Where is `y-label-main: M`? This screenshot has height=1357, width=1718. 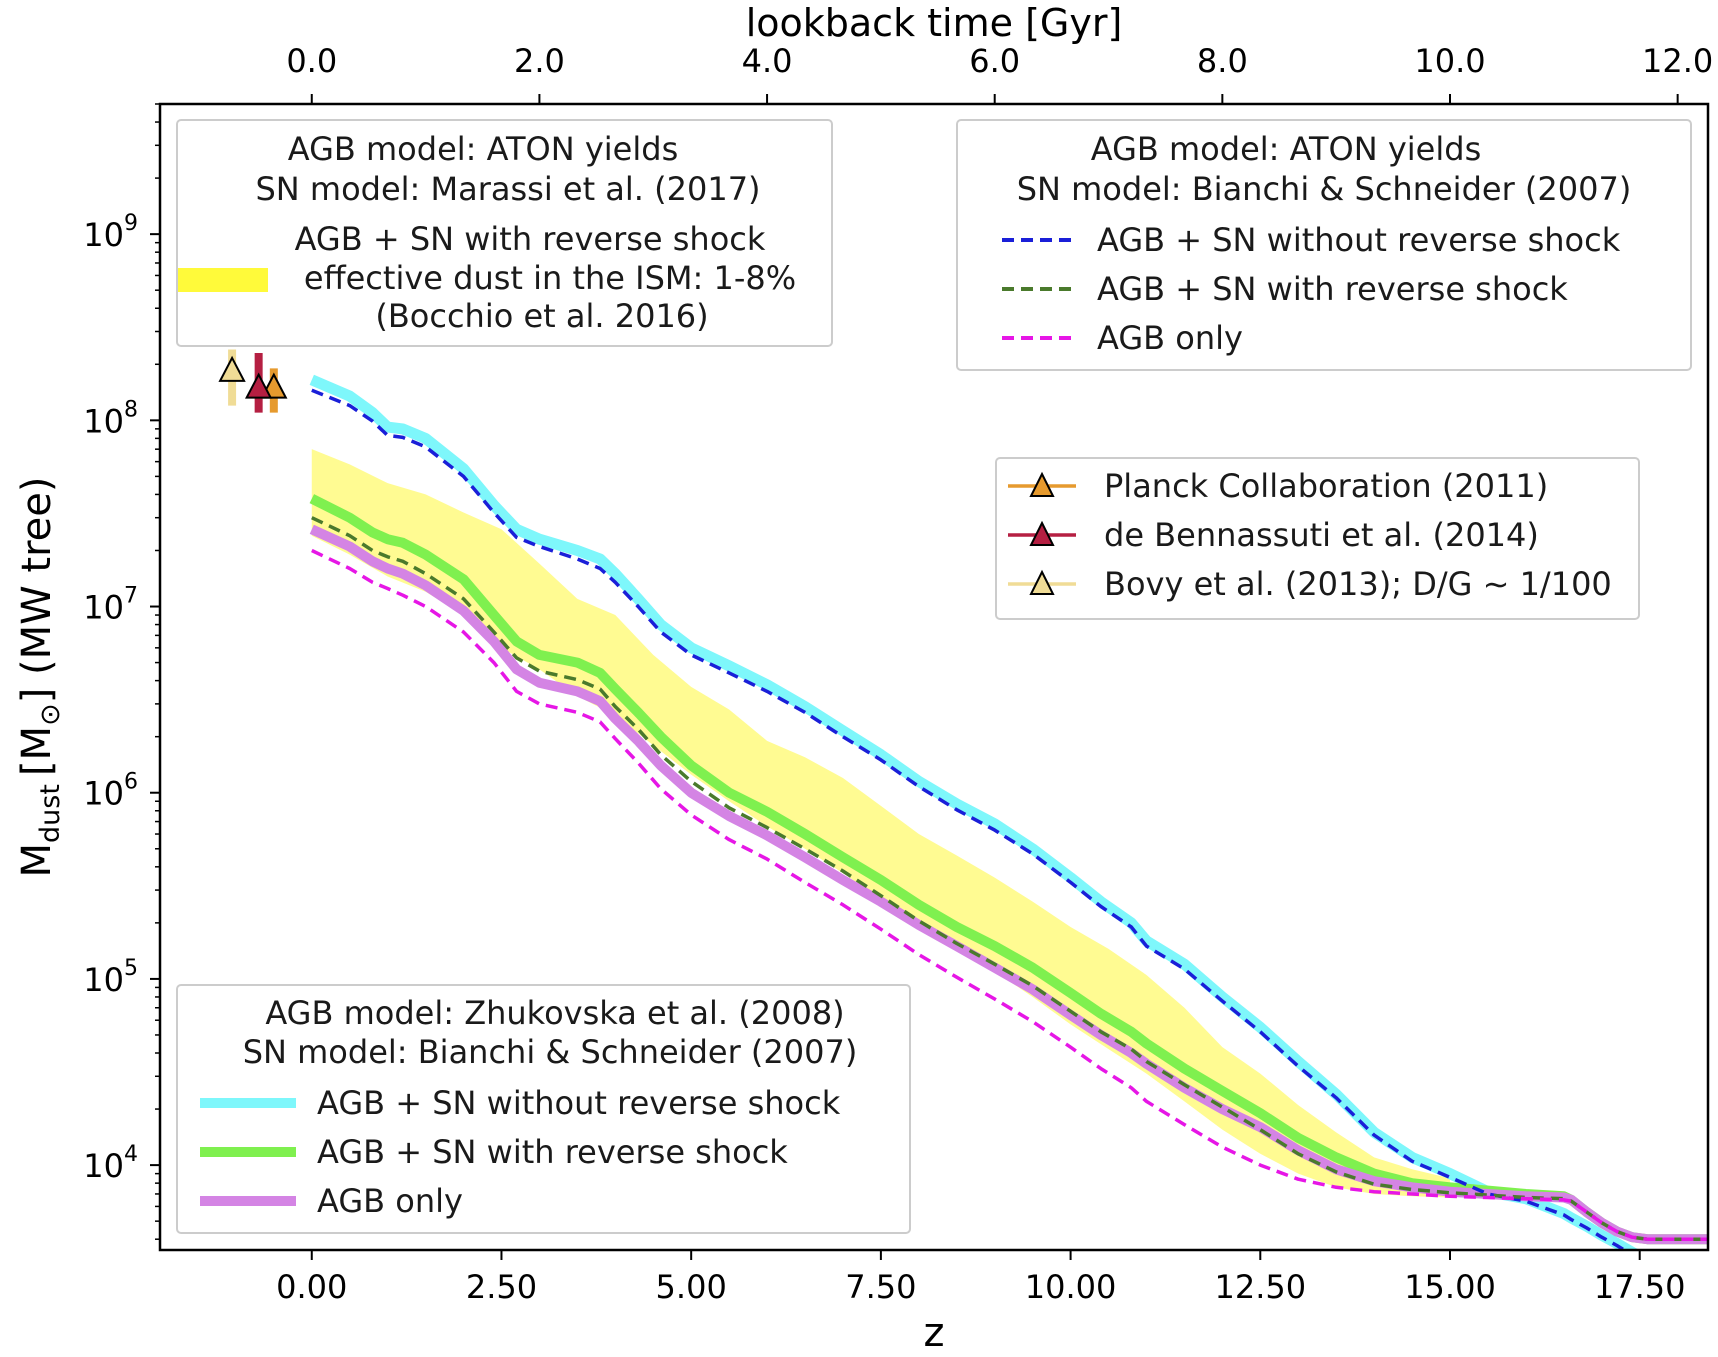
y-label-main: M is located at coordinates (37, 860).